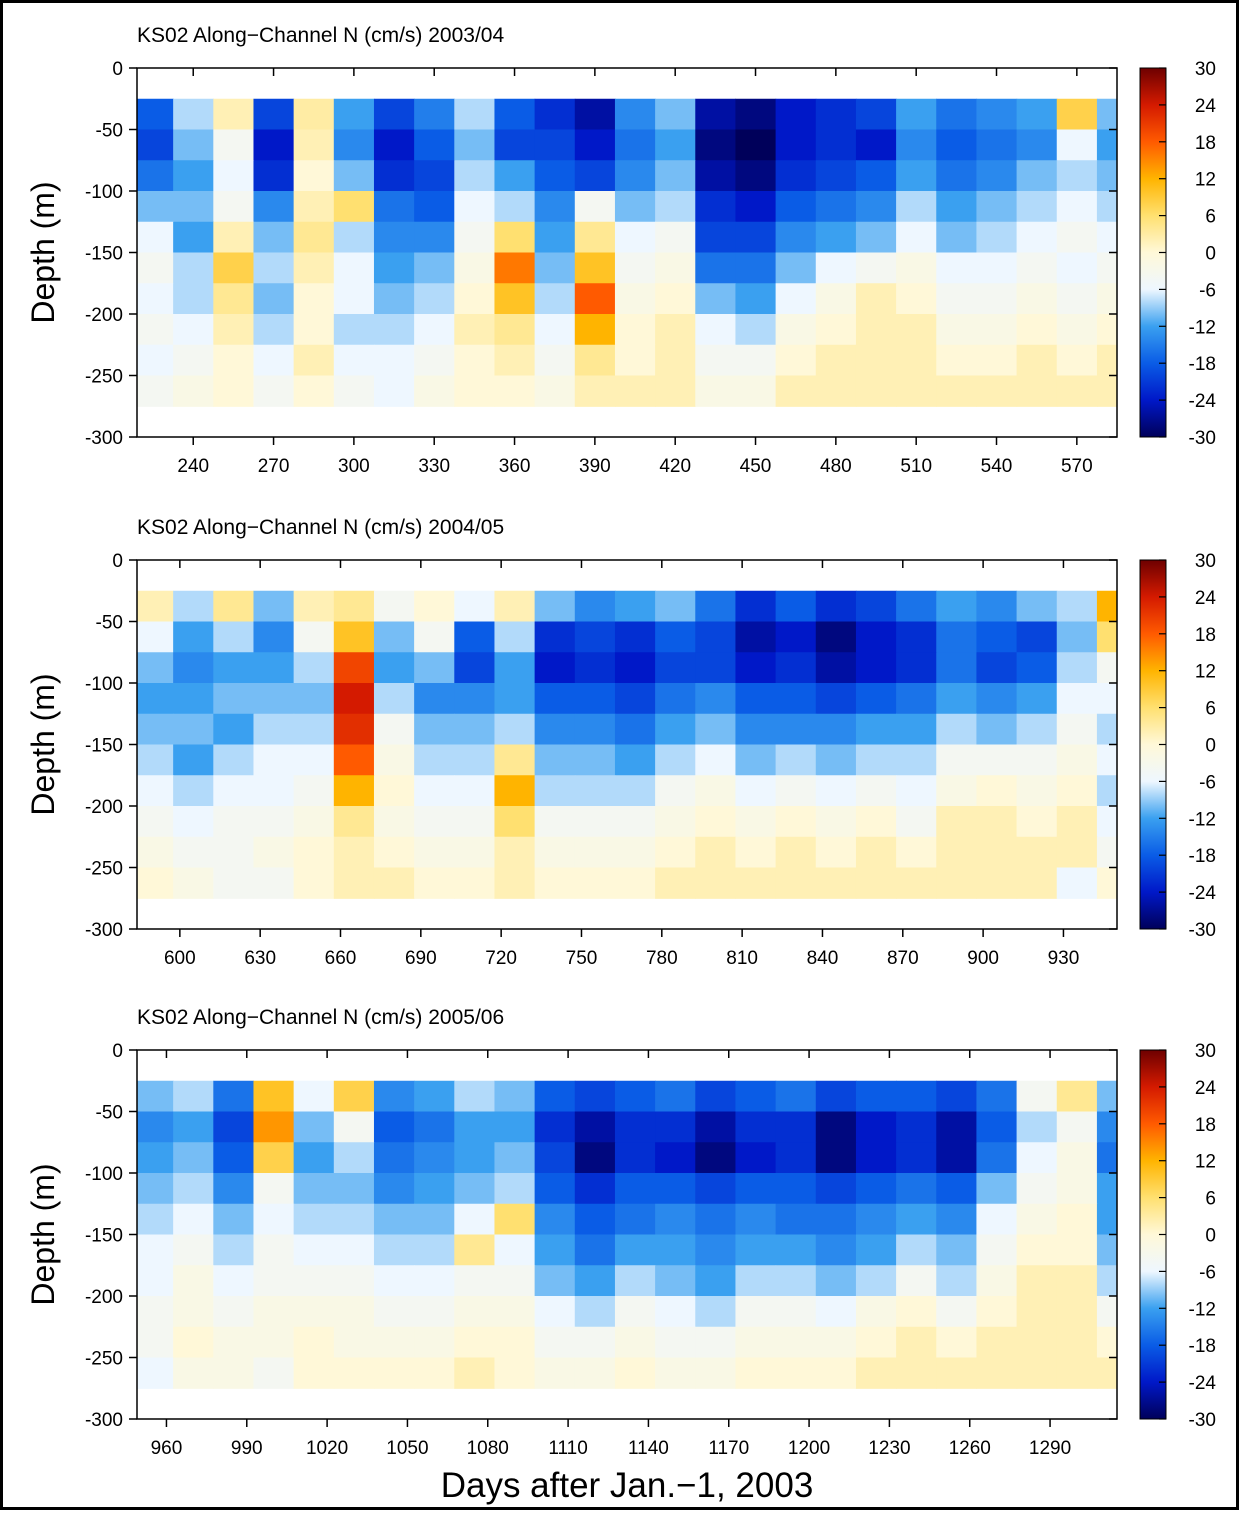 This screenshot has width=1239, height=1515. Describe the element at coordinates (341, 958) in the screenshot. I see `x-tick-label: 660` at that location.